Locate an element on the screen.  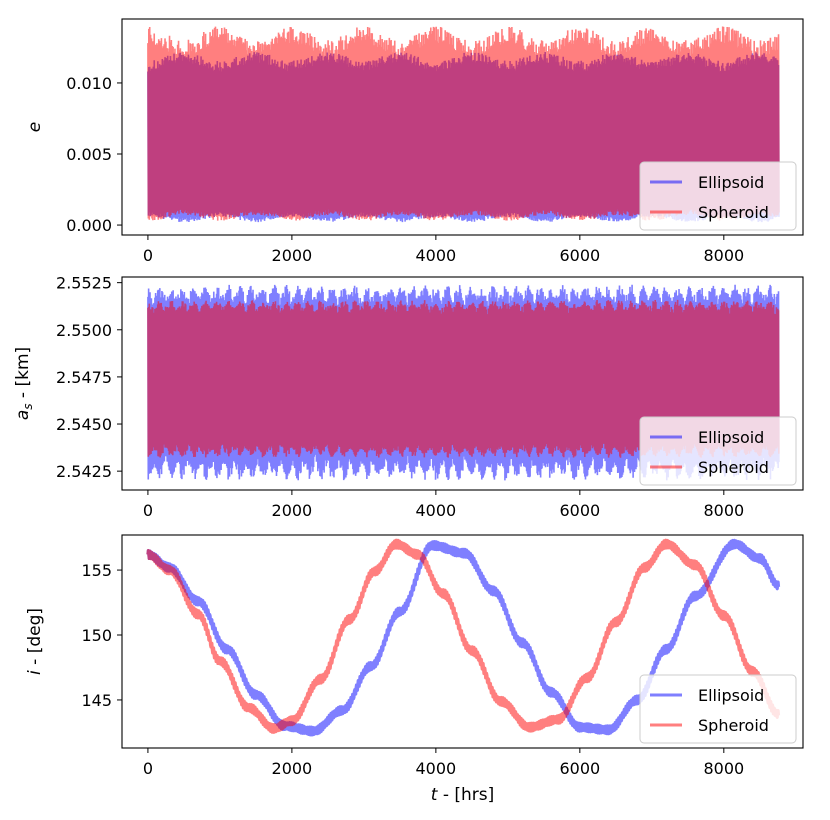
y-tick-label: 155 is located at coordinates (96, 570).